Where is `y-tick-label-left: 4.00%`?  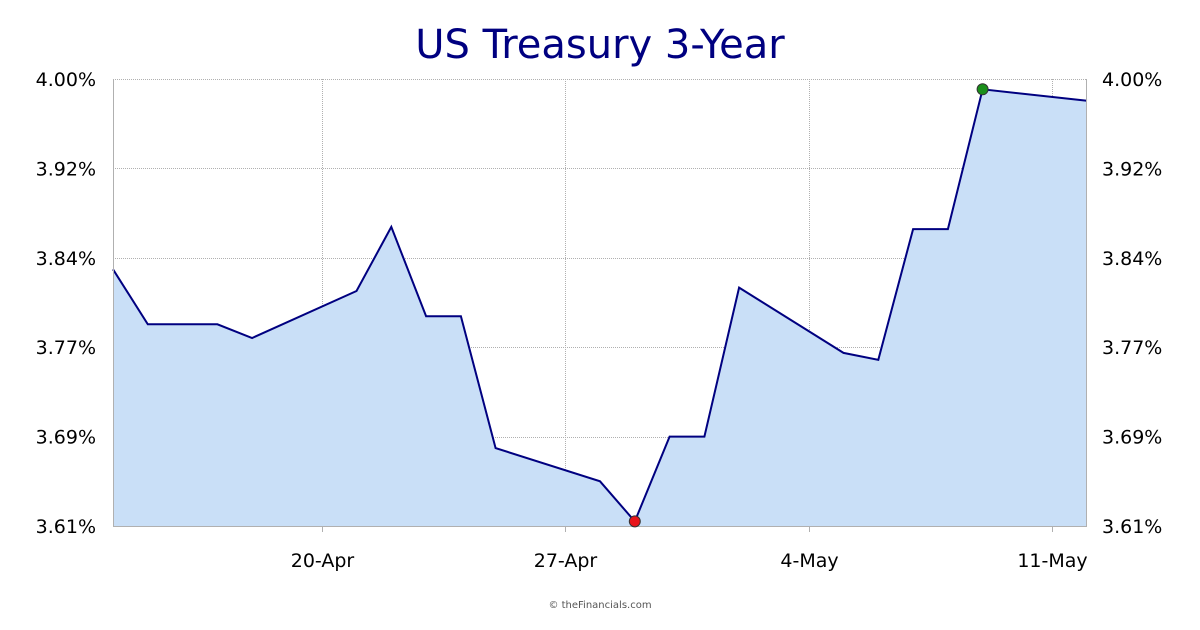 y-tick-label-left: 4.00% is located at coordinates (66, 80).